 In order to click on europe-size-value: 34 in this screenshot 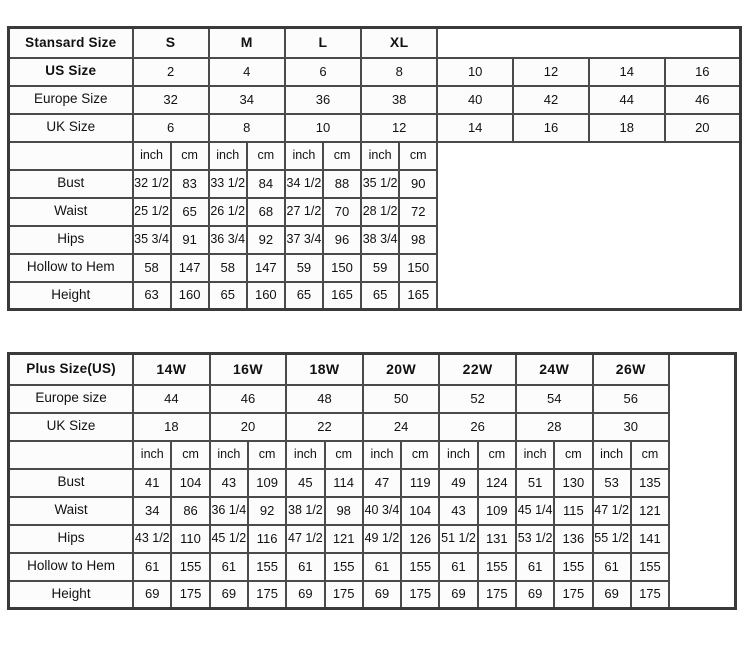, I will do `click(246, 99)`.